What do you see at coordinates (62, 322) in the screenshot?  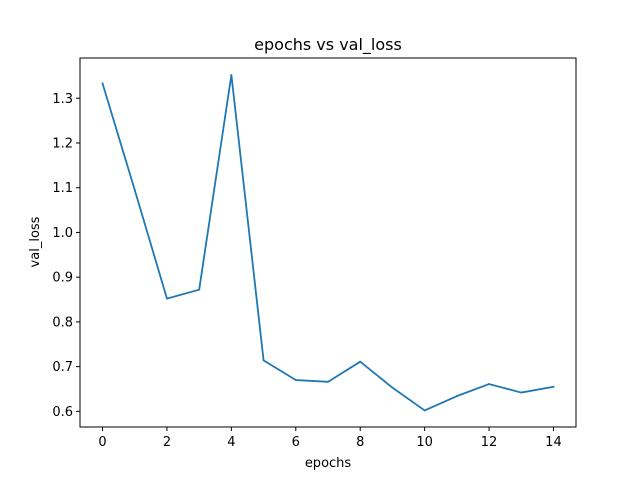 I see `y-tick-label: 0.8` at bounding box center [62, 322].